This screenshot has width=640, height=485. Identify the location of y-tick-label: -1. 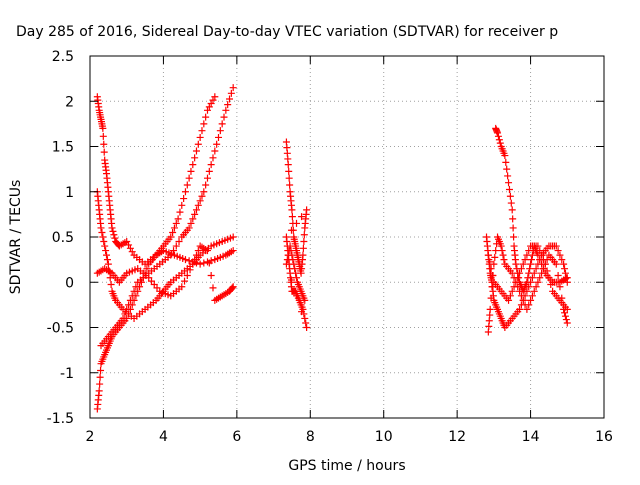
(67, 374).